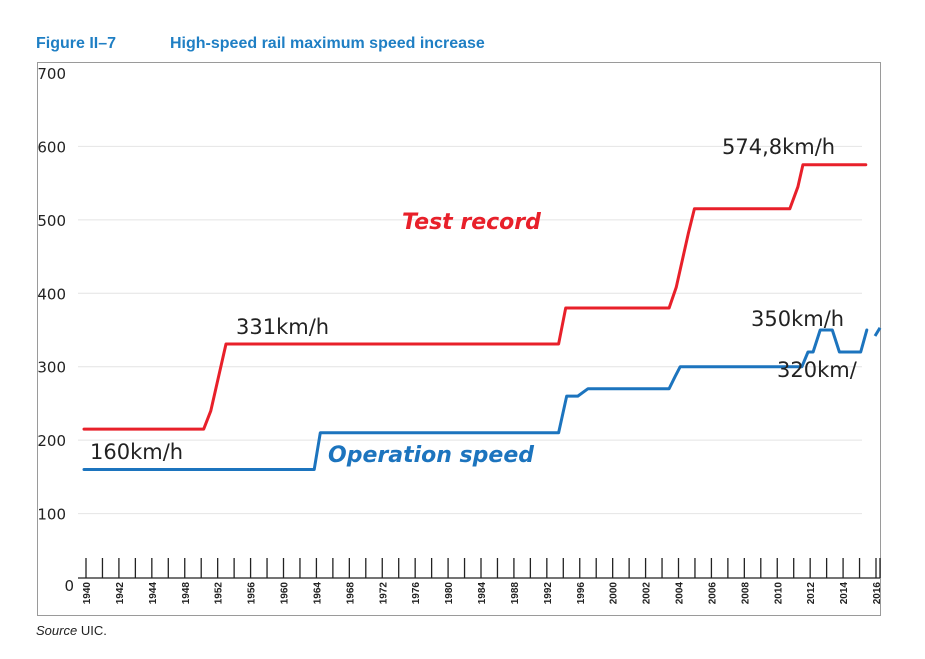 This screenshot has height=659, width=925. Describe the element at coordinates (282, 327) in the screenshot. I see `annotation-331: 331km/h` at that location.